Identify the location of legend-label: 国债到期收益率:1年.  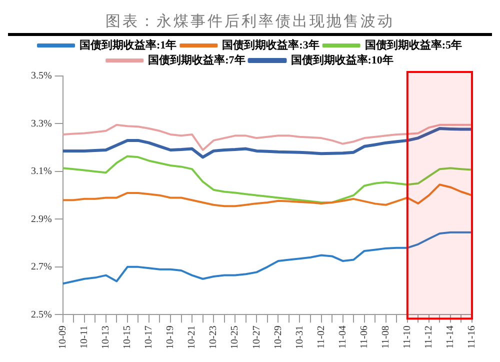
(128, 45).